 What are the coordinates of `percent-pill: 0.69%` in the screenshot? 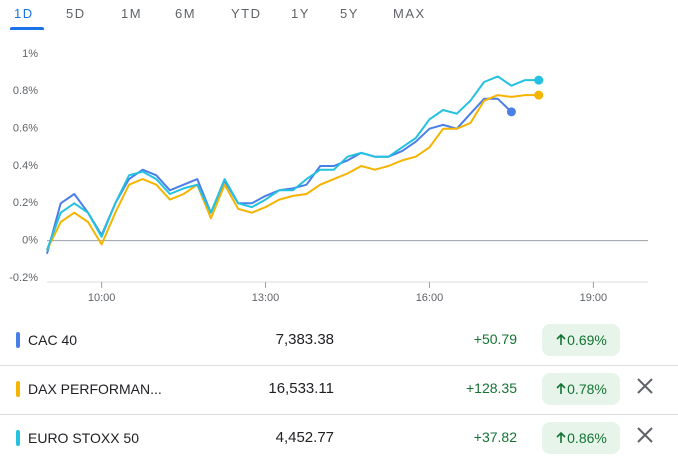 It's located at (581, 340).